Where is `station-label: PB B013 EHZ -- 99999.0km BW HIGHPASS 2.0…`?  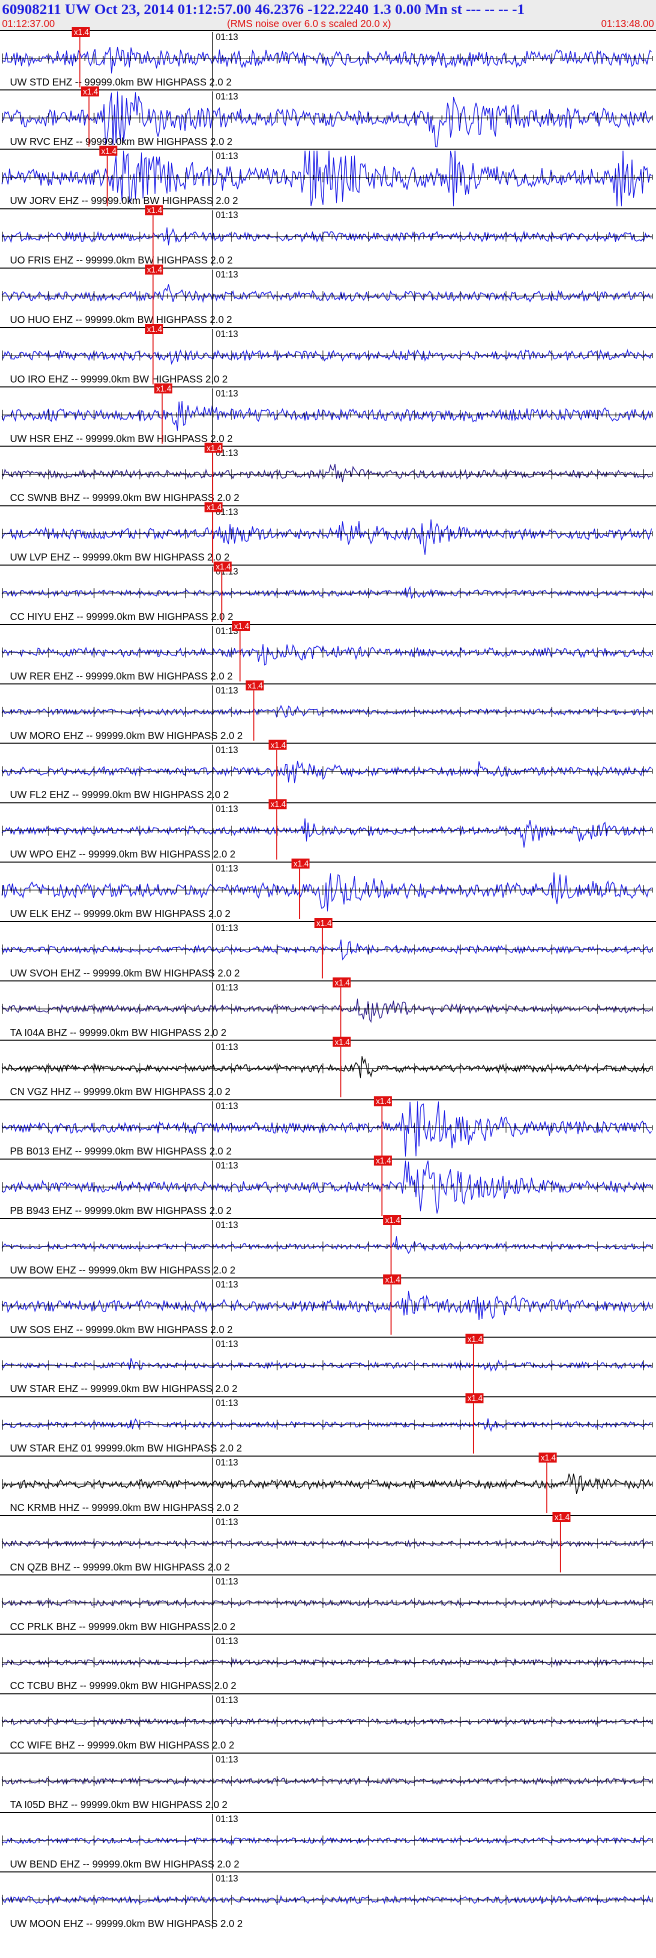
station-label: PB B013 EHZ -- 99999.0km BW HIGHPASS 2.0… is located at coordinates (121, 1152).